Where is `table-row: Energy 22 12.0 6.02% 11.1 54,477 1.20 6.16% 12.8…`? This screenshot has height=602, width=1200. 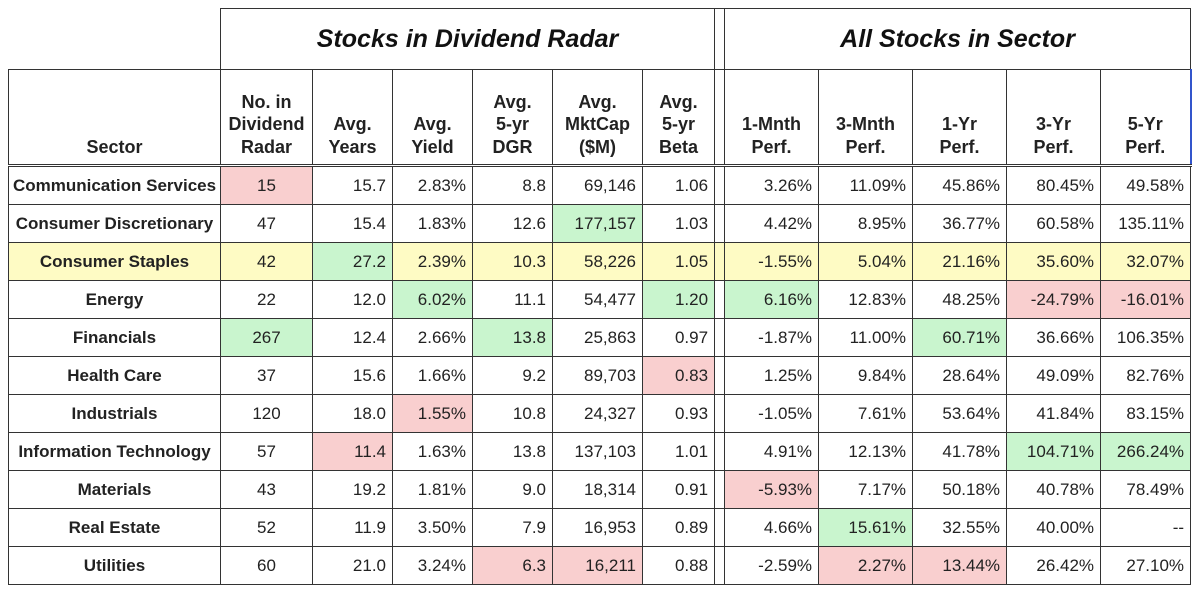
table-row: Energy 22 12.0 6.02% 11.1 54,477 1.20 6.16% 12.8… is located at coordinates (600, 299).